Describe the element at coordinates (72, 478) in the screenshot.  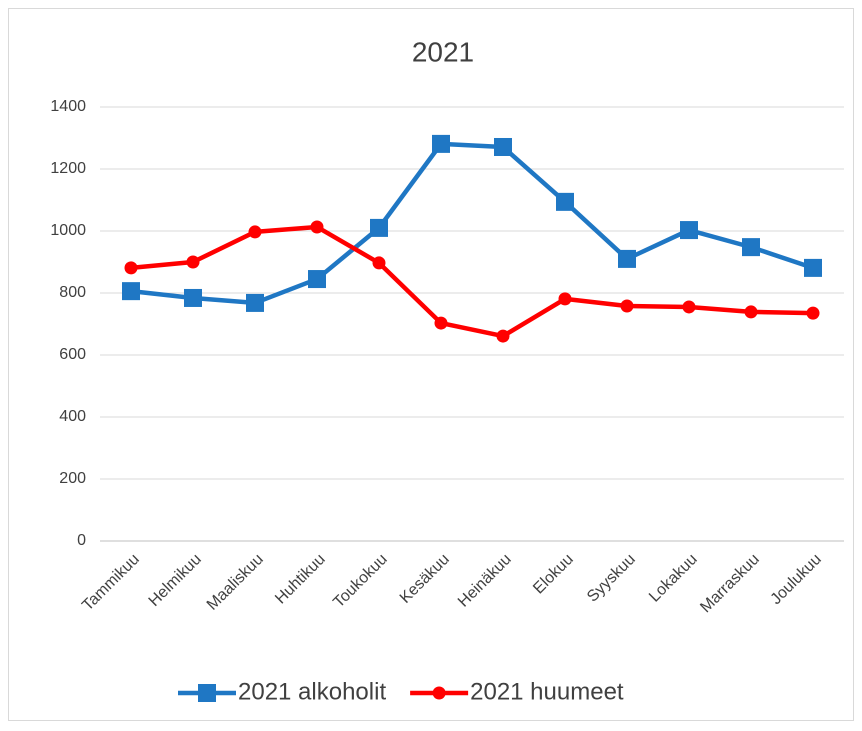
I see `y-tick-label: 200` at that location.